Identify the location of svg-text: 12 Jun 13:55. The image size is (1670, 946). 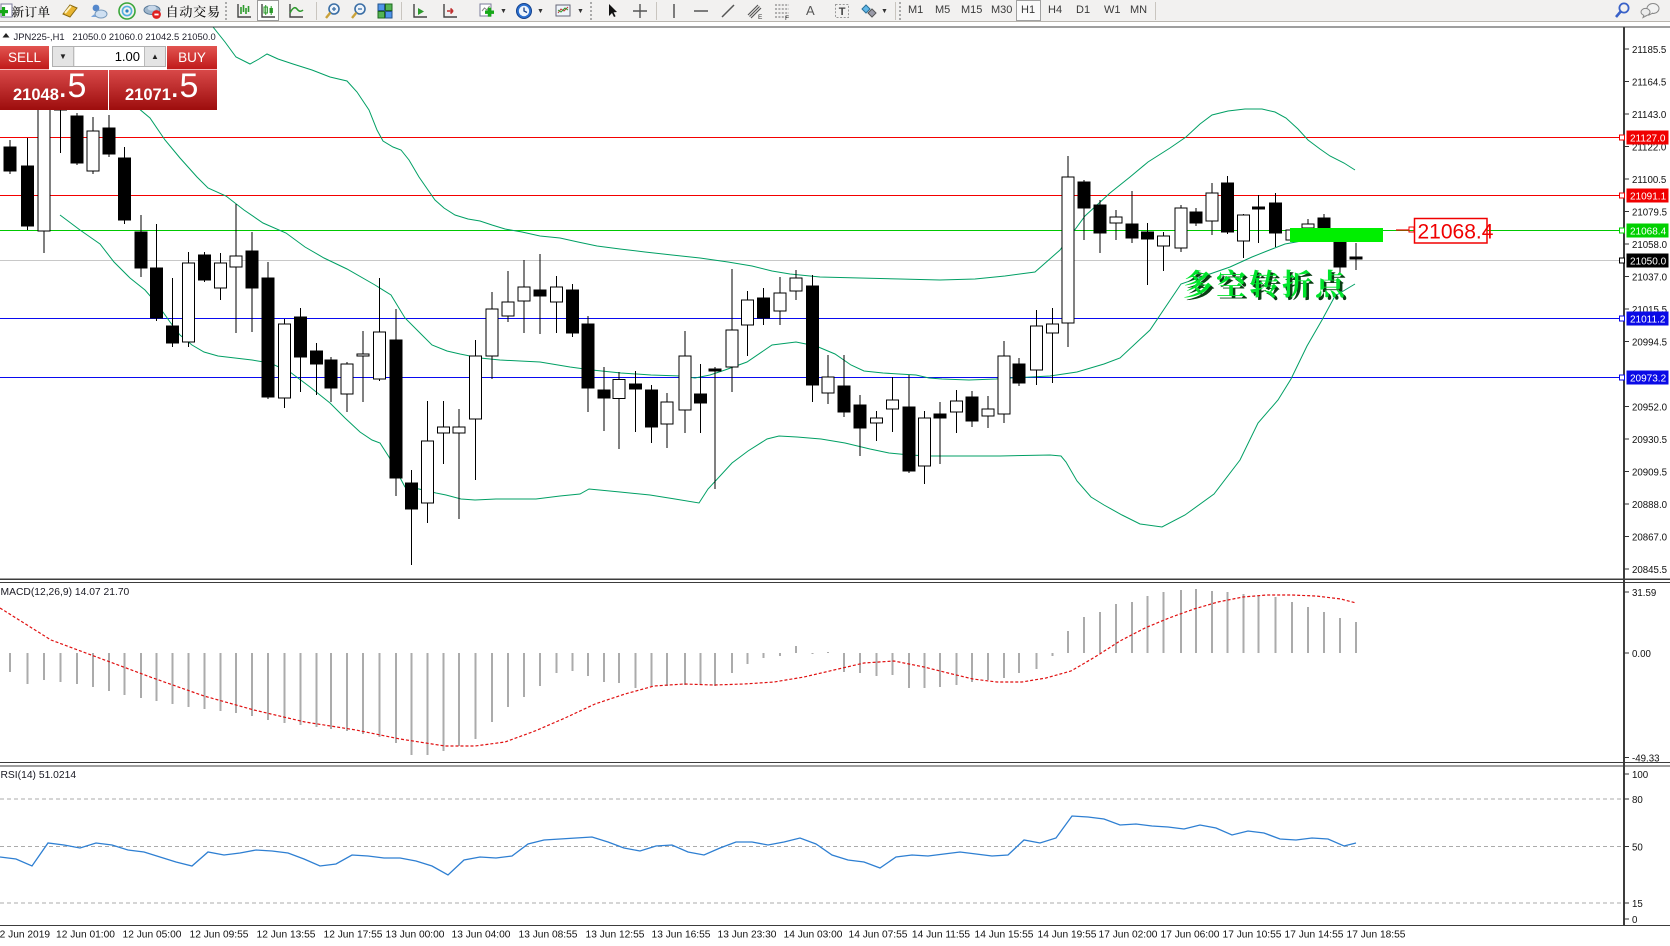
(286, 935).